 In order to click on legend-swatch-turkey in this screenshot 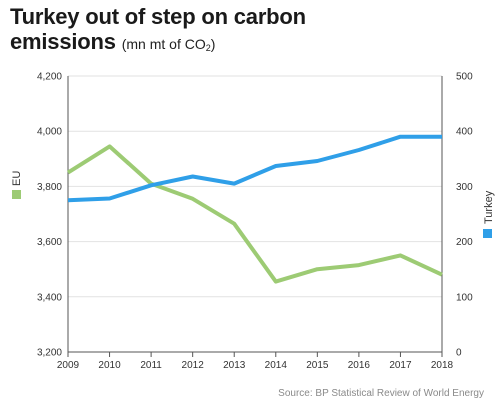, I will do `click(487, 233)`.